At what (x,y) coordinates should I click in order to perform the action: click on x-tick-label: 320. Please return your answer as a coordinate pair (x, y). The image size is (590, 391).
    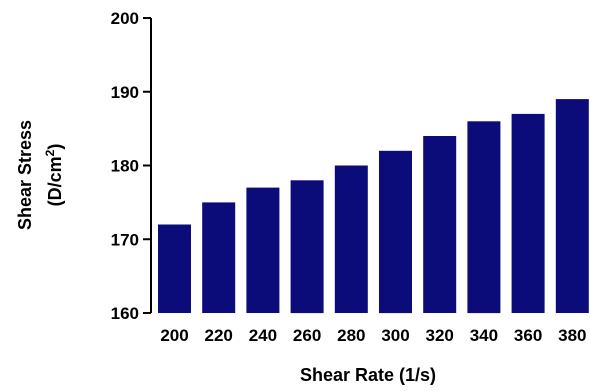
    Looking at the image, I should click on (440, 335).